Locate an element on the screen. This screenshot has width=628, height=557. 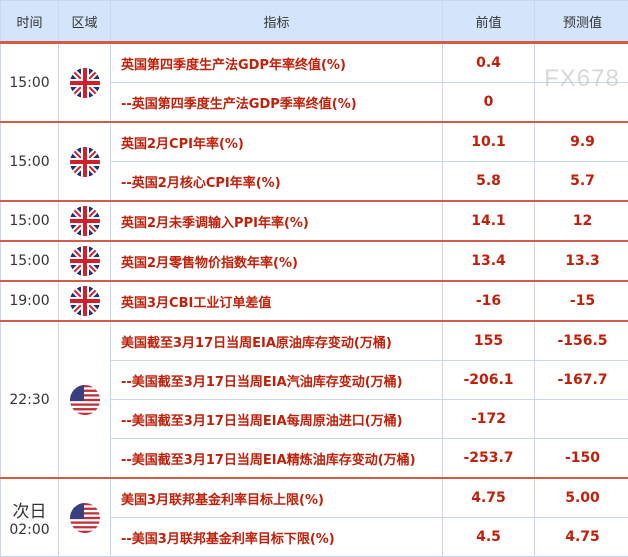
header-previous: 前值 is located at coordinates (489, 22).